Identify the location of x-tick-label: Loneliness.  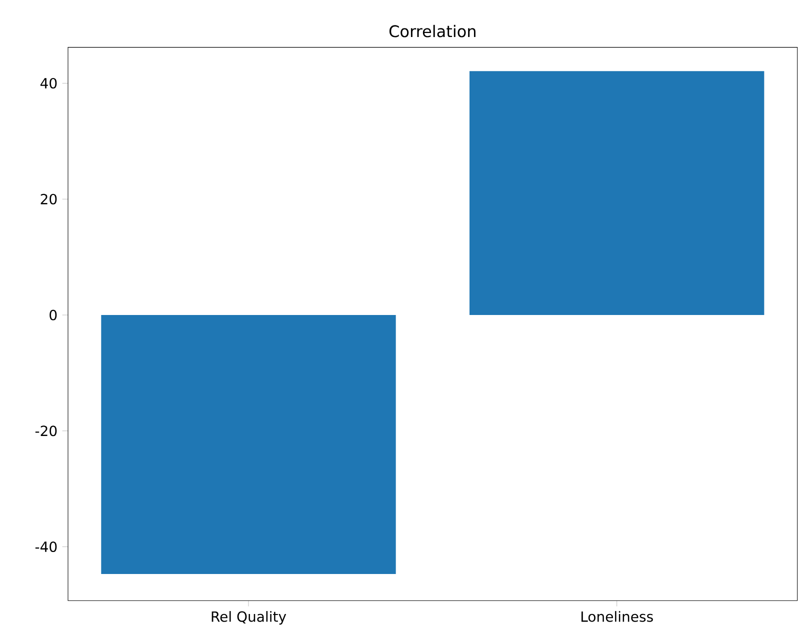
(617, 616).